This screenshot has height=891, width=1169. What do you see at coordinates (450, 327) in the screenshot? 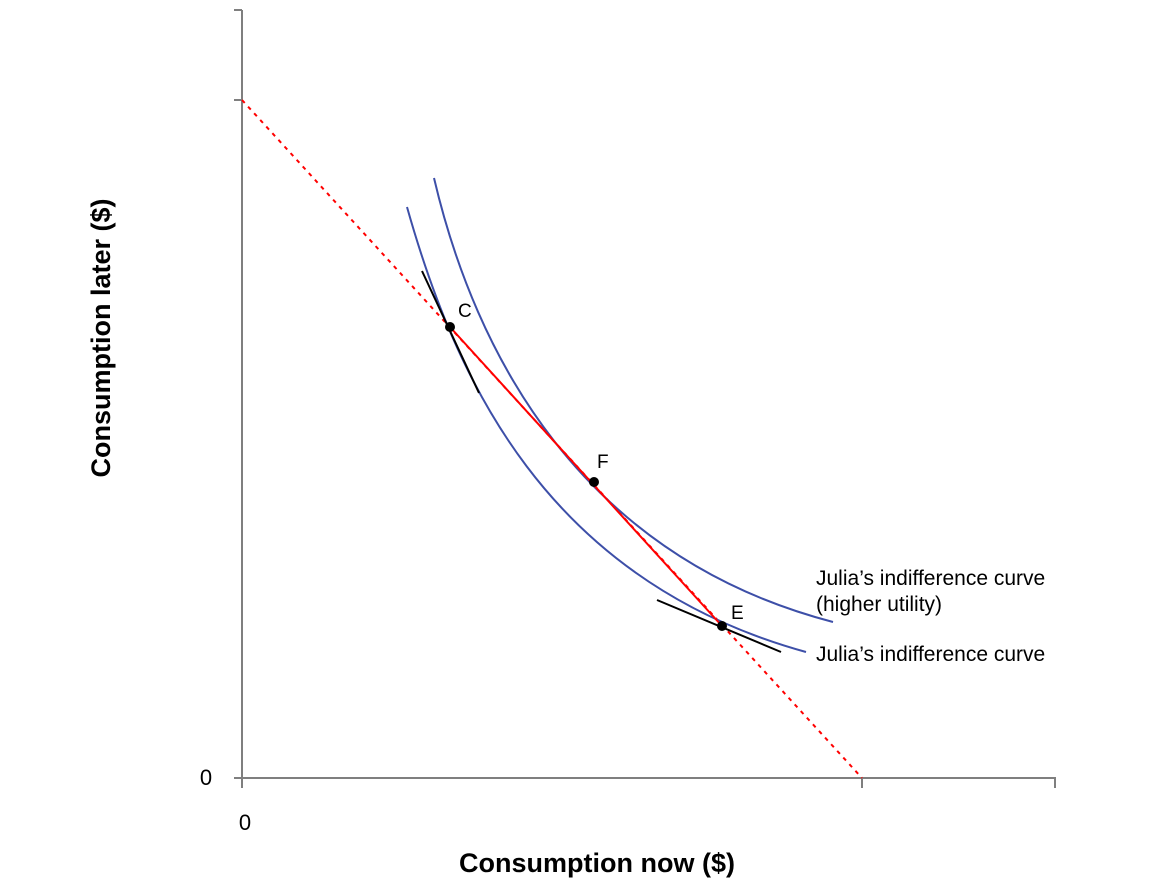
I see `point-C-marker` at bounding box center [450, 327].